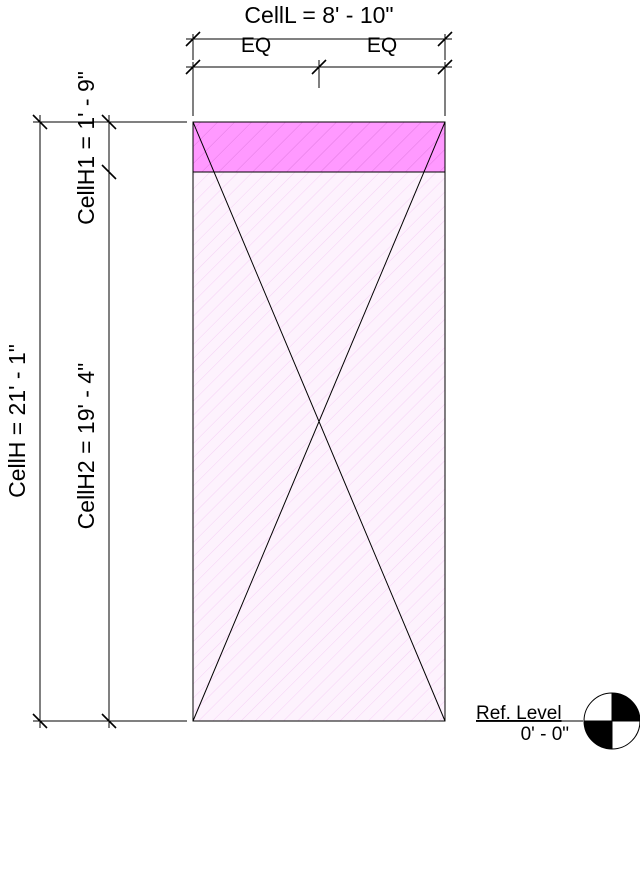 The height and width of the screenshot is (879, 640). What do you see at coordinates (256, 45) in the screenshot?
I see `eq-left-label: EQ` at bounding box center [256, 45].